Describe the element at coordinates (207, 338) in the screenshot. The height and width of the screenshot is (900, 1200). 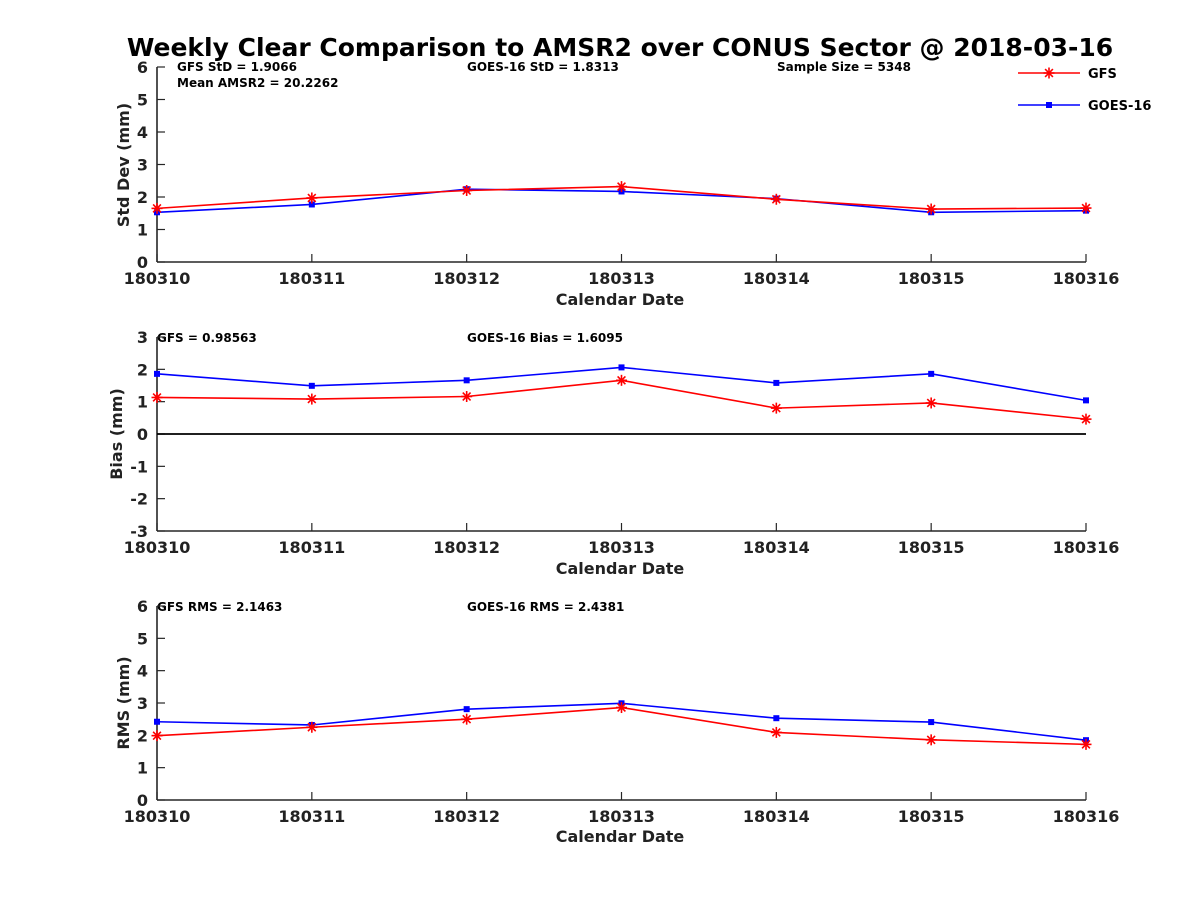
I see `gfs-bias-annotation: GFS = 0.98563` at that location.